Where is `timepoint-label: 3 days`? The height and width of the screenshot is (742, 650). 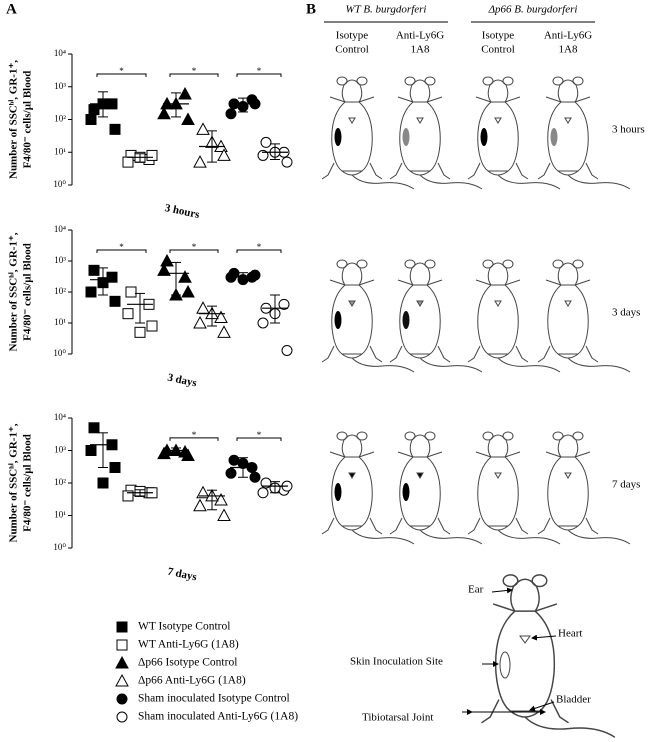
timepoint-label: 3 days is located at coordinates (626, 313).